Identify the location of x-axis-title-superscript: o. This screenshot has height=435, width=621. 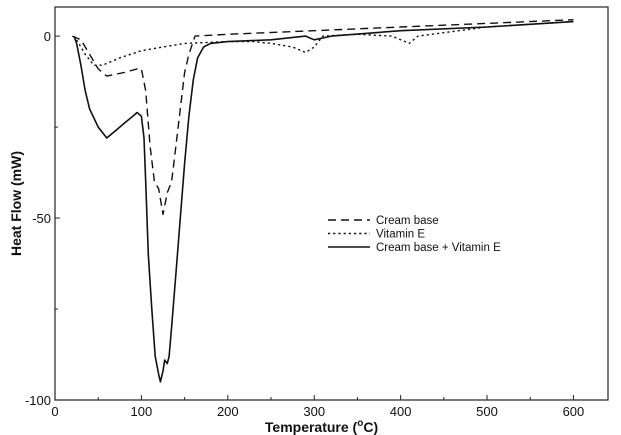
(360, 423).